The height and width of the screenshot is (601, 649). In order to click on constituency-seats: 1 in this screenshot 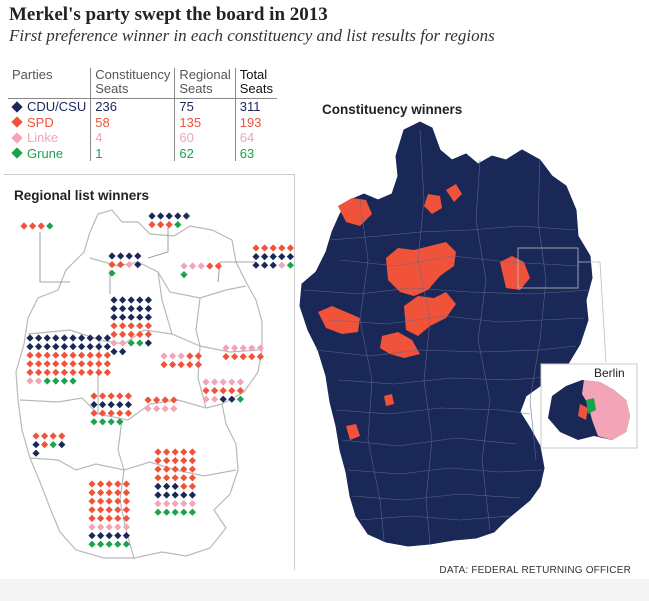, I will do `click(132, 153)`.